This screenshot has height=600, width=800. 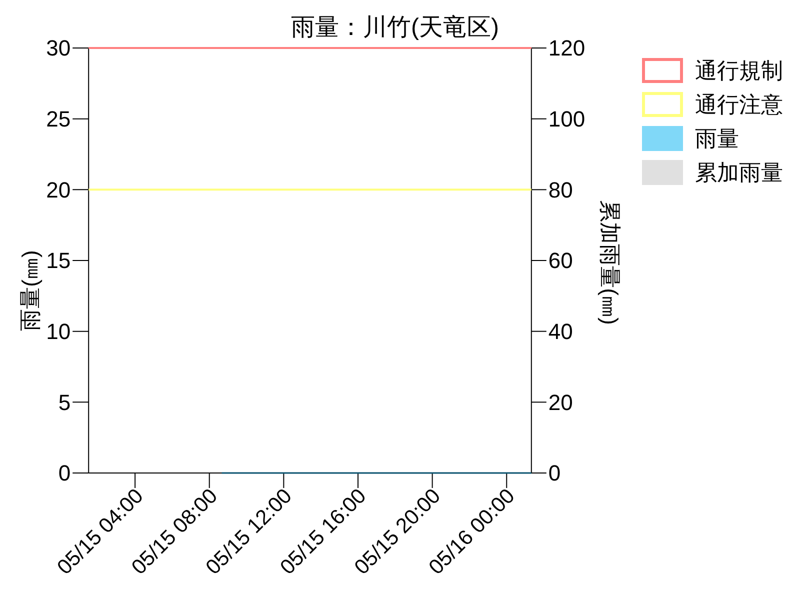 I want to click on y-tick-label: 10, so click(x=58, y=331).